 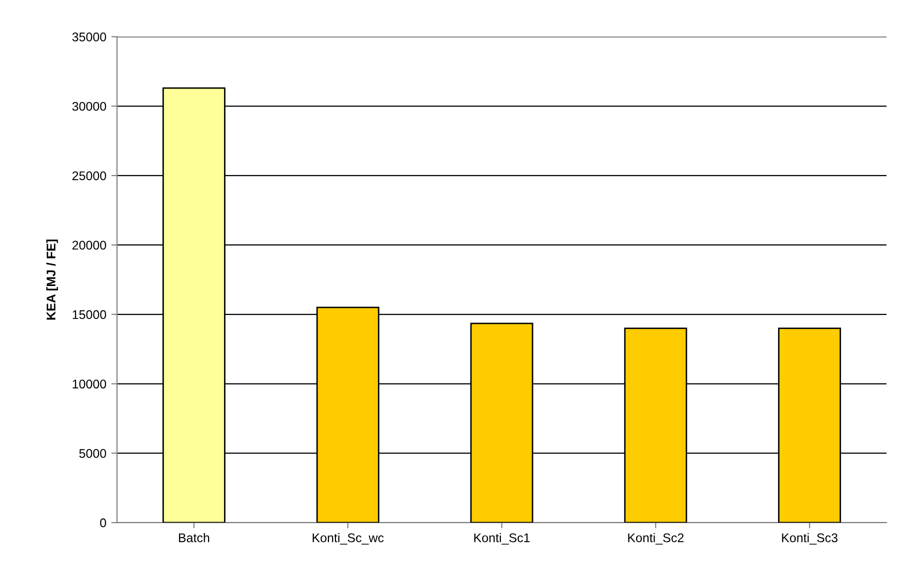 I want to click on y-tick-label: 30000, so click(x=89, y=106).